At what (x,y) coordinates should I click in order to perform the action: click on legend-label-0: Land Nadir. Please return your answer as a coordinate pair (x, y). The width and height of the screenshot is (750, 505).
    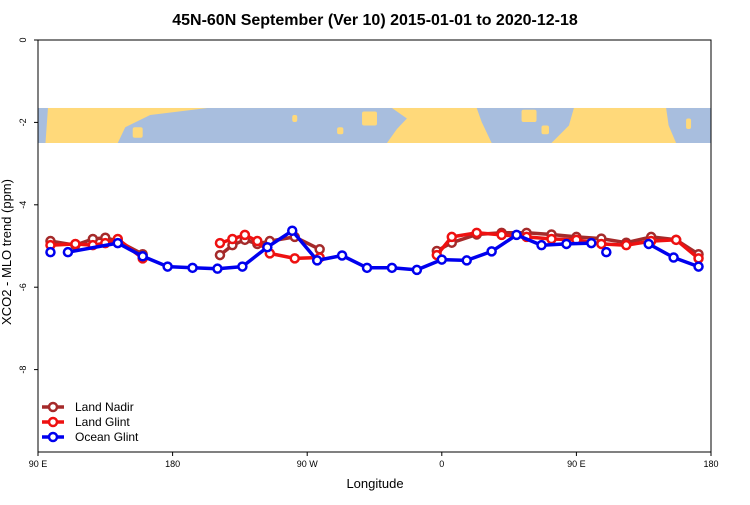
    Looking at the image, I should click on (104, 407).